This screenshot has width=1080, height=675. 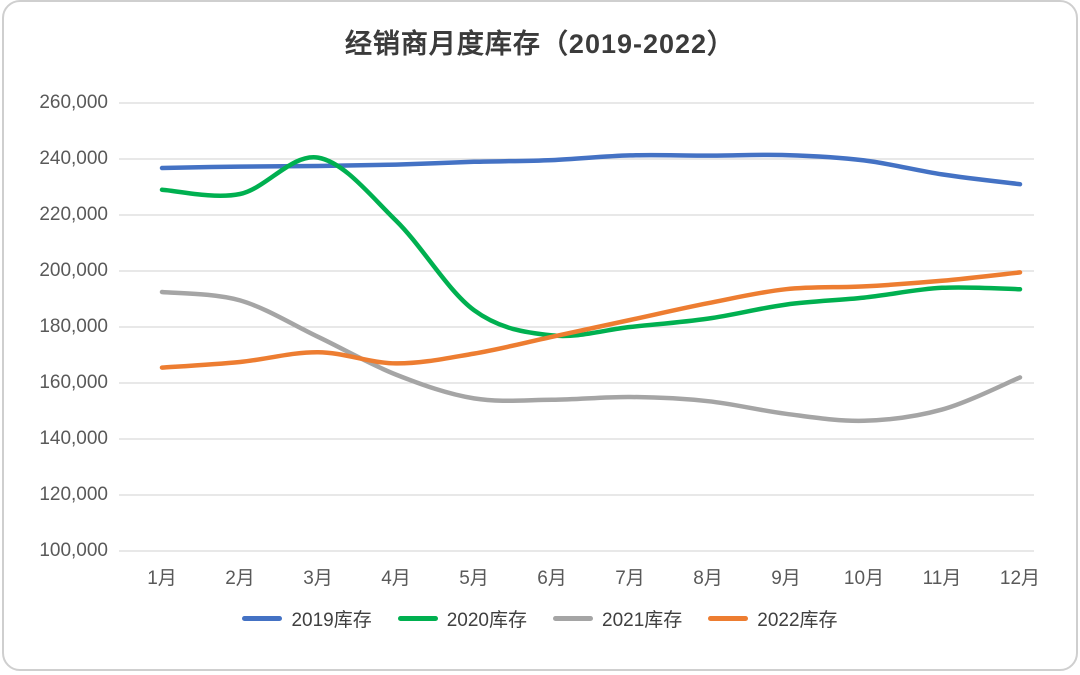 What do you see at coordinates (73, 438) in the screenshot?
I see `y-tick-label: 140,000` at bounding box center [73, 438].